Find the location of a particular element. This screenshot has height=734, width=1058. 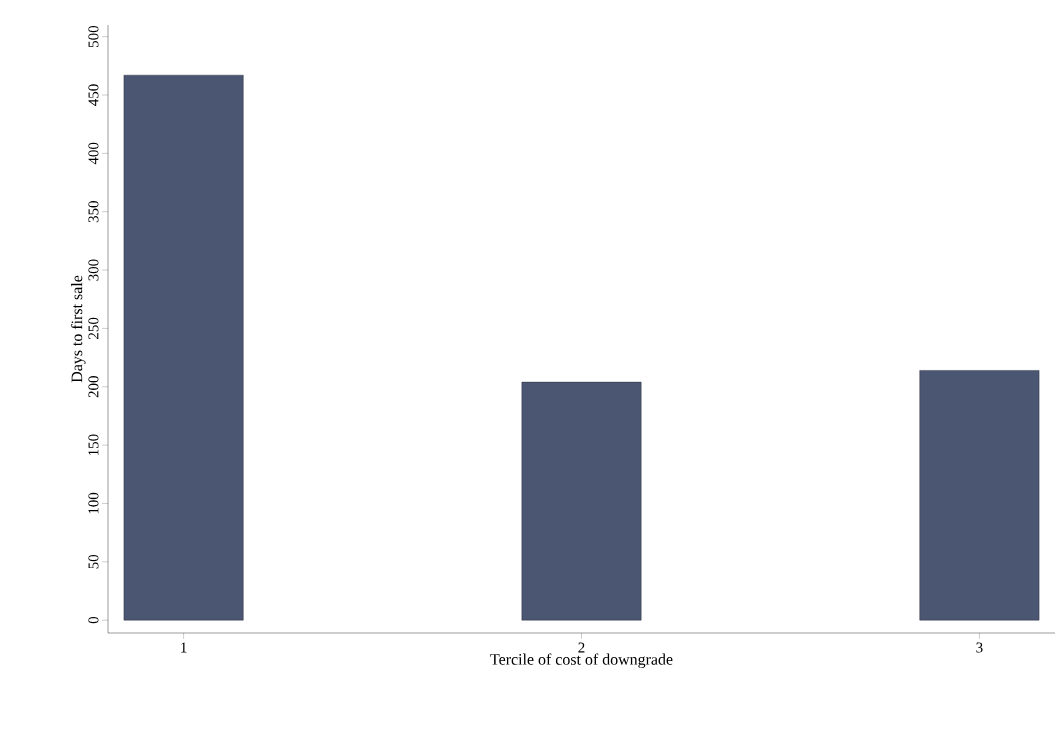

y-tick-label: 300 is located at coordinates (93, 270).